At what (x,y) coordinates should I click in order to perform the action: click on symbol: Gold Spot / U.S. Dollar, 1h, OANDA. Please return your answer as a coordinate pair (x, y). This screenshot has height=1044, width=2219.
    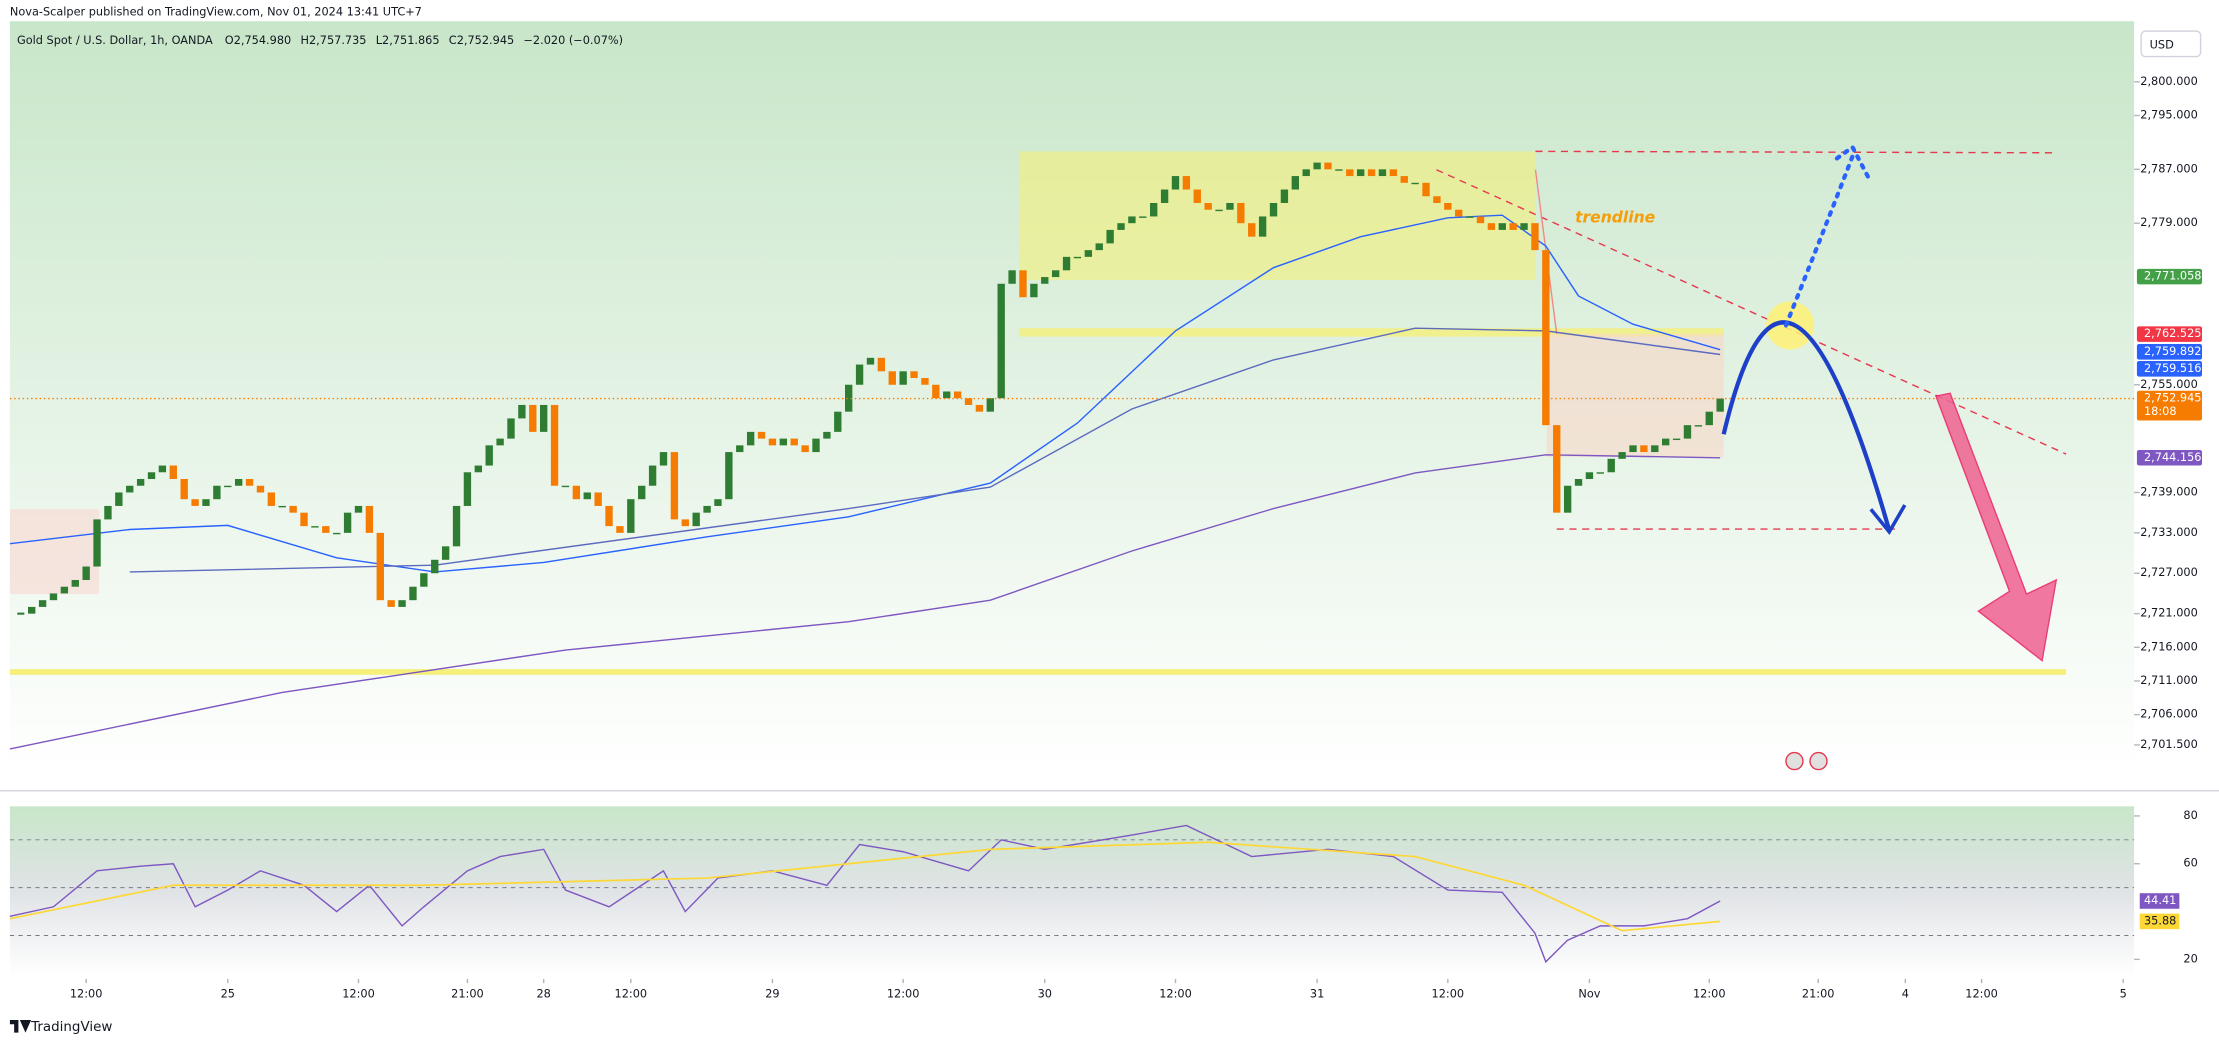
    Looking at the image, I should click on (115, 40).